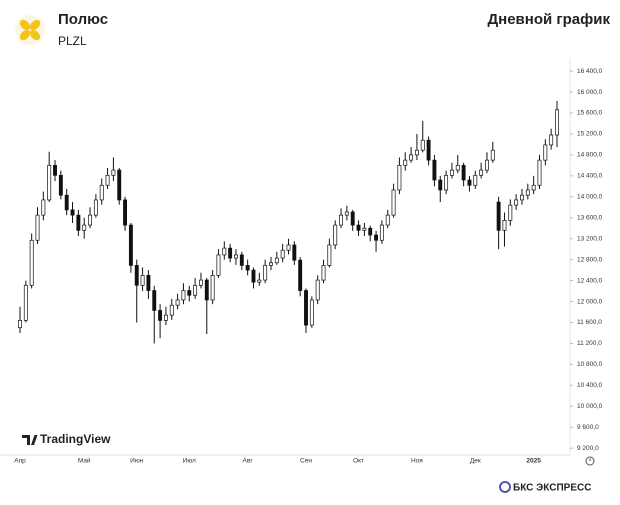  What do you see at coordinates (248, 461) in the screenshot?
I see `x-tick-label: Авг` at bounding box center [248, 461].